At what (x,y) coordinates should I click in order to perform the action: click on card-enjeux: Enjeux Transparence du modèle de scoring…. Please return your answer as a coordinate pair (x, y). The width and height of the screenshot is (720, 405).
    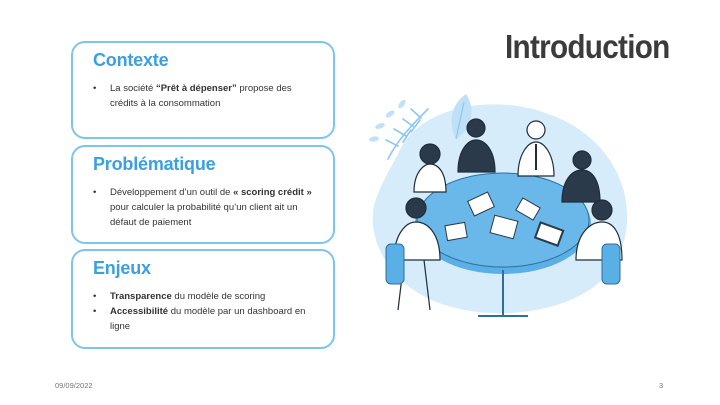
    Looking at the image, I should click on (203, 299).